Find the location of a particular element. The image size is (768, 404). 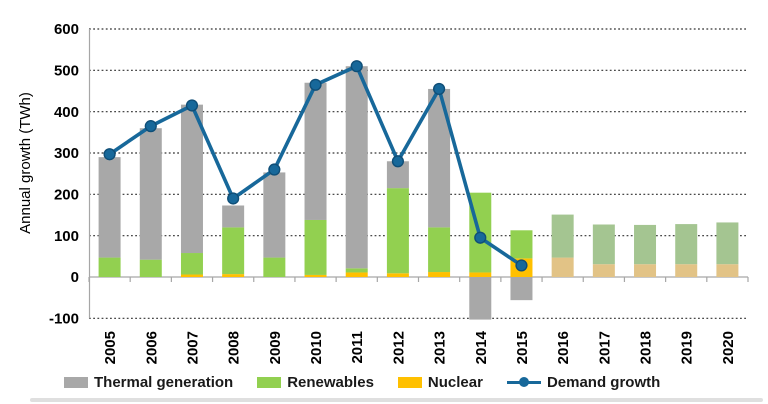

legend-label-nuclear: Nuclear is located at coordinates (455, 382).